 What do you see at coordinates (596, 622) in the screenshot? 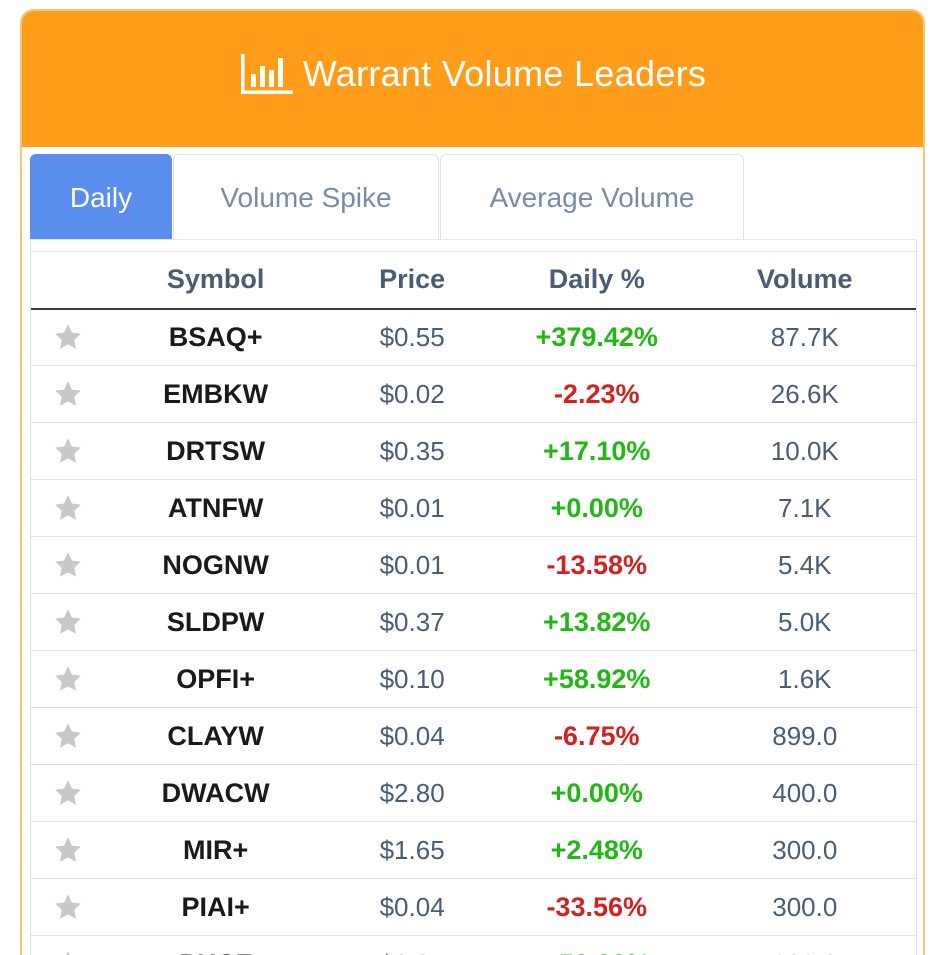
I see `daily-change-cell: +13.82%` at bounding box center [596, 622].